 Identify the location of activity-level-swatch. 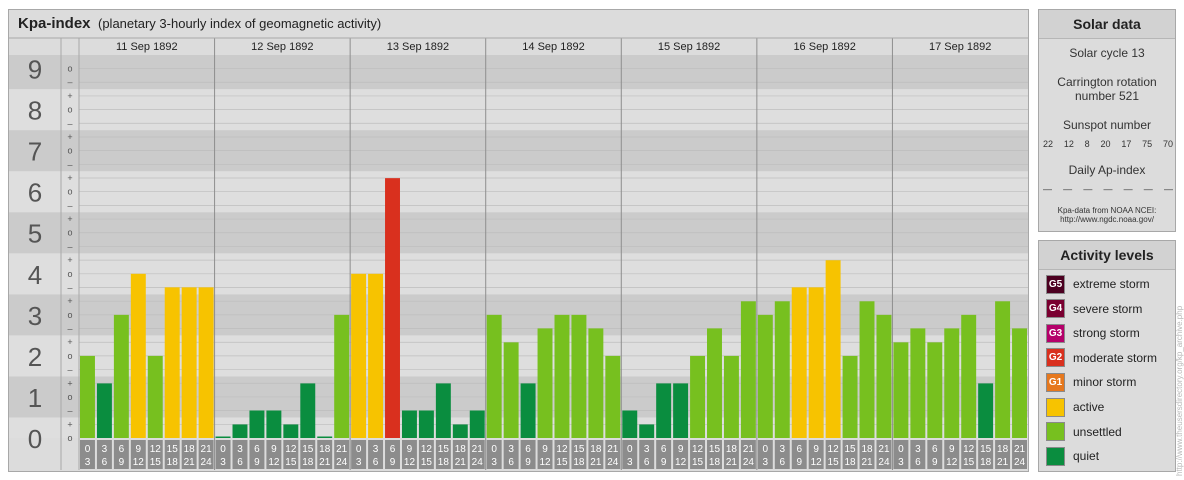
(1055, 456).